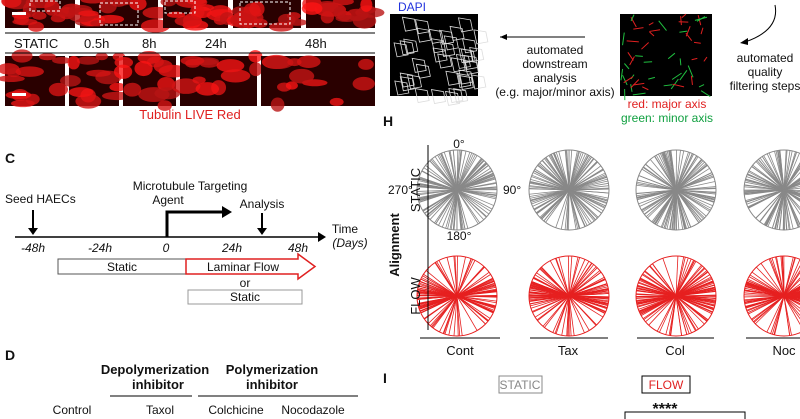 The image size is (800, 419). What do you see at coordinates (520, 384) in the screenshot?
I see `label-box` at bounding box center [520, 384].